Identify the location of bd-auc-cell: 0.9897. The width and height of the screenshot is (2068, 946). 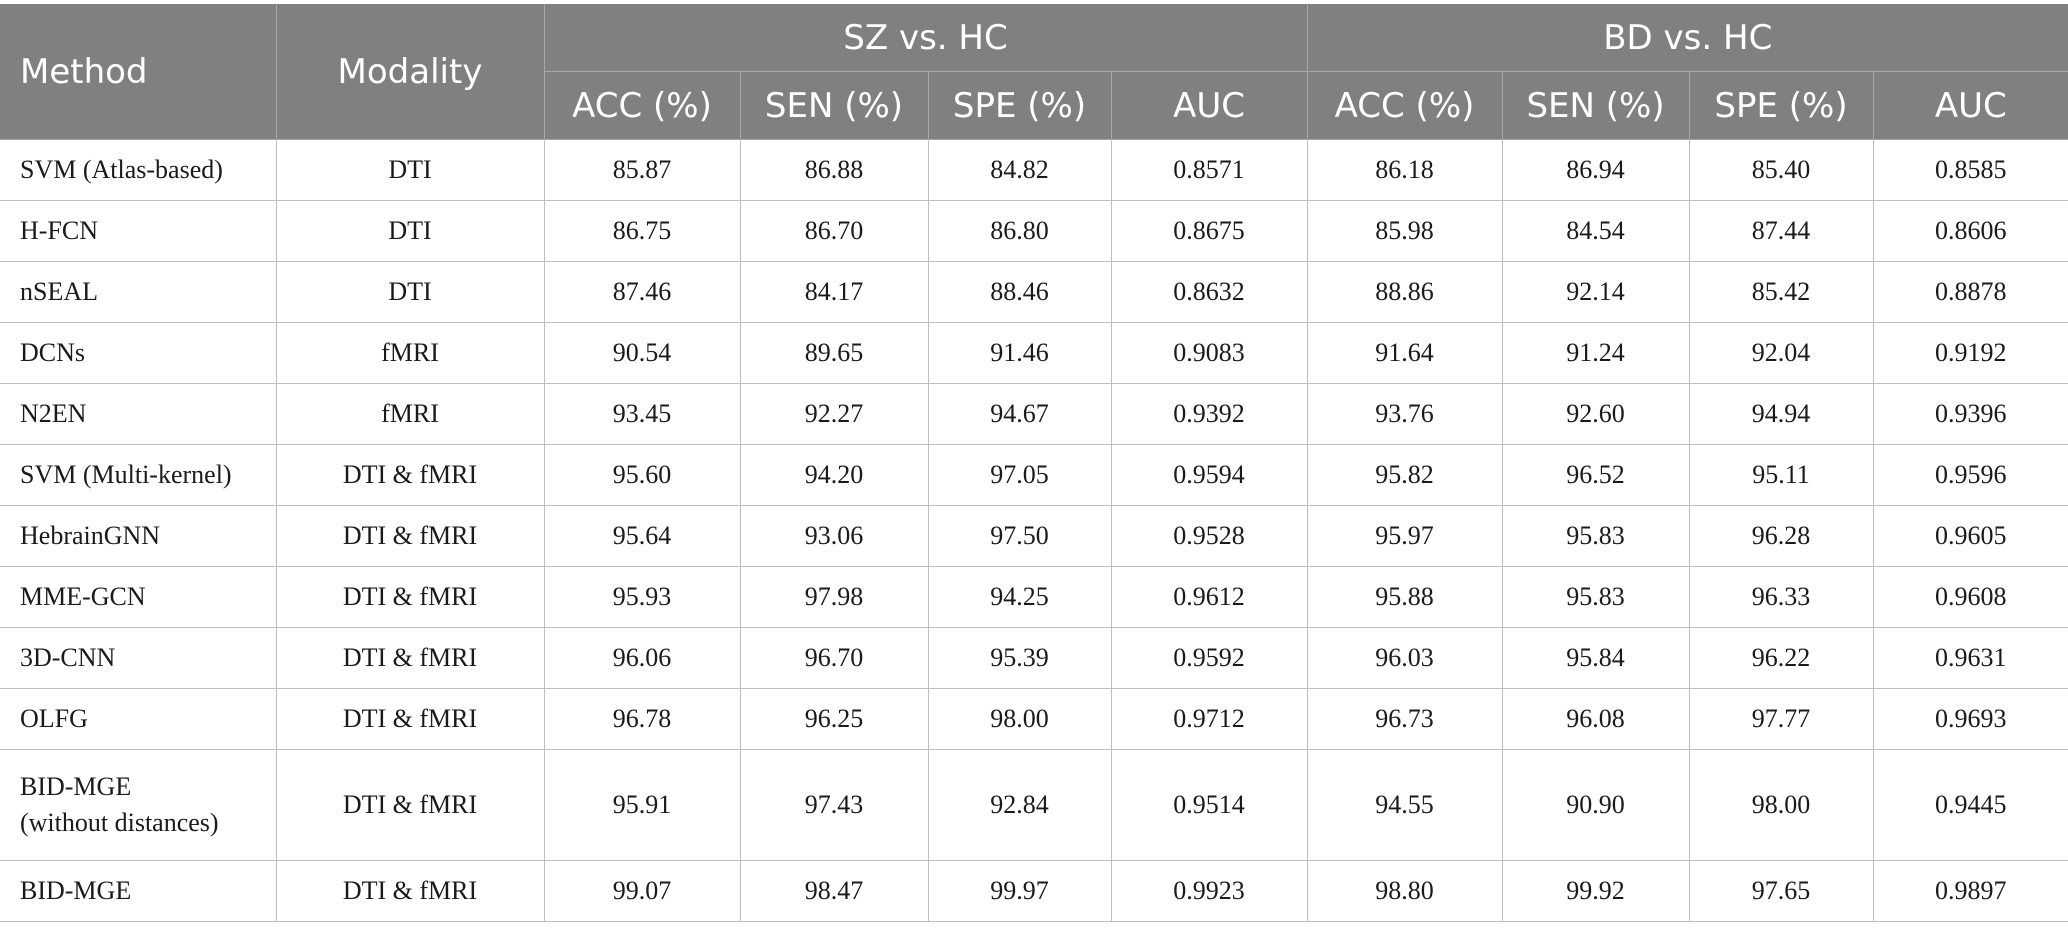
(1970, 891).